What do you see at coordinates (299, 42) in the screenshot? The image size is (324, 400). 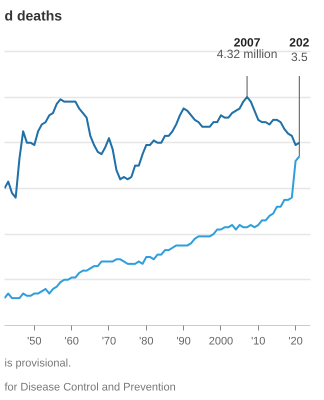 I see `text: 202` at bounding box center [299, 42].